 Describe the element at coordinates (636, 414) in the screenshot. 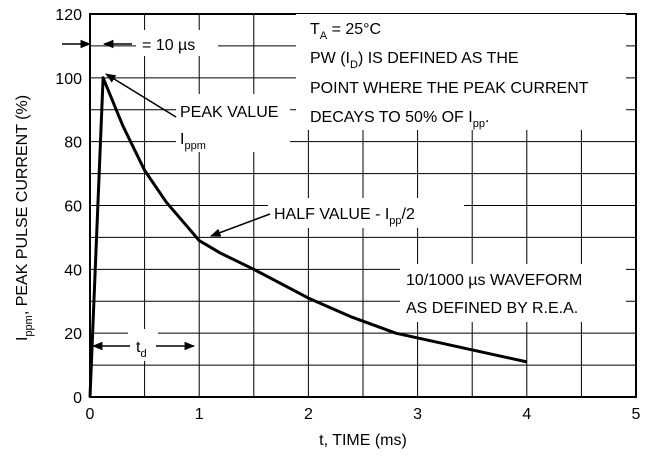

I see `x-tick-label: 5` at that location.